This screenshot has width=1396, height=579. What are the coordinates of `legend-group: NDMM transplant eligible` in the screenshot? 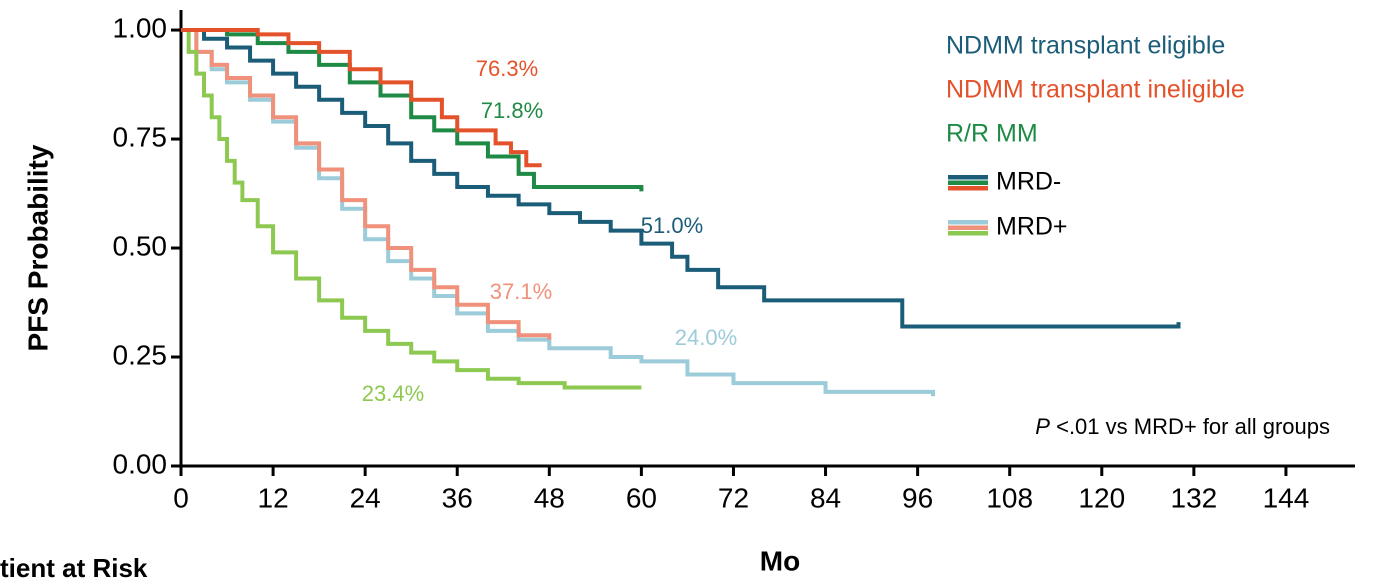 It's located at (1085, 46).